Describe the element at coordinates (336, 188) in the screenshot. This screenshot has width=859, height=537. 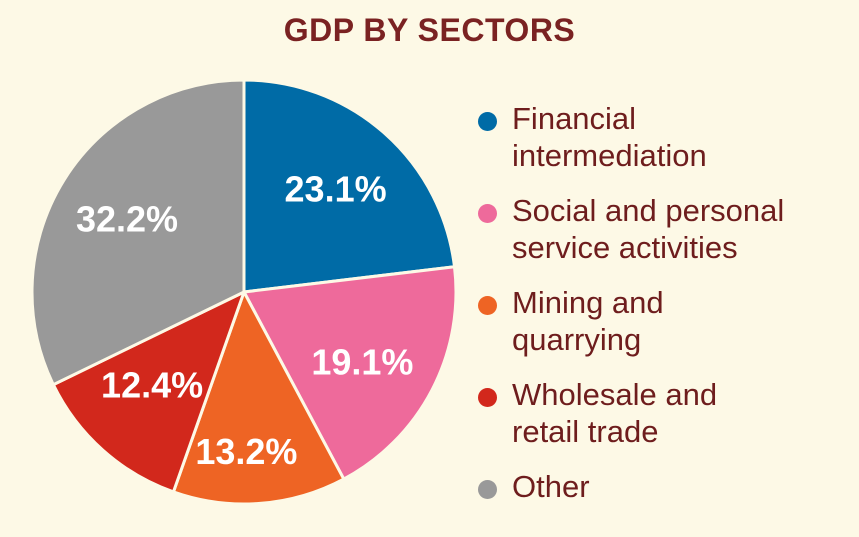
I see `slice-value-label: 23.1%` at that location.